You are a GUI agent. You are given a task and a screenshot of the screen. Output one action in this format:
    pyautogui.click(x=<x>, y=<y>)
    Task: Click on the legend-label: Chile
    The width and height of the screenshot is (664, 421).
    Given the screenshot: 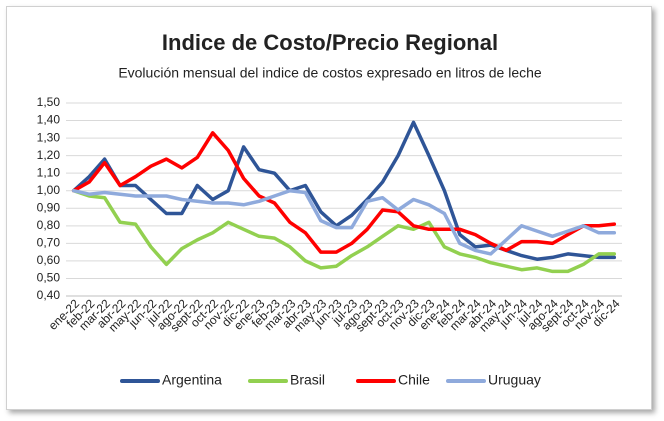 What is the action you would take?
    pyautogui.click(x=414, y=380)
    